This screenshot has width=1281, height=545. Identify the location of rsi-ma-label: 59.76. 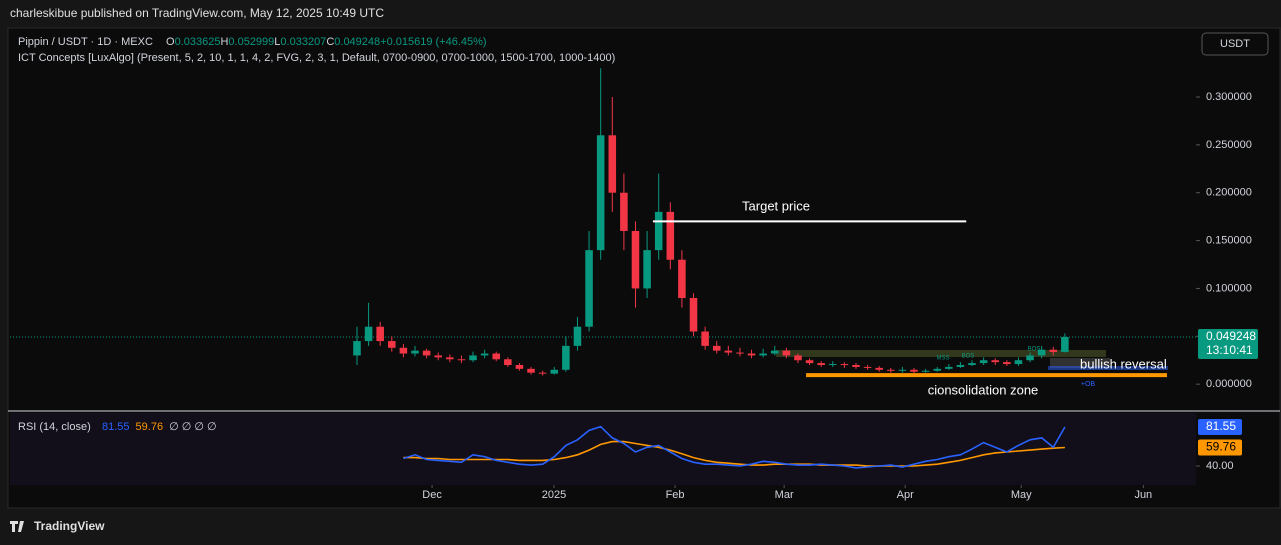
(1221, 447).